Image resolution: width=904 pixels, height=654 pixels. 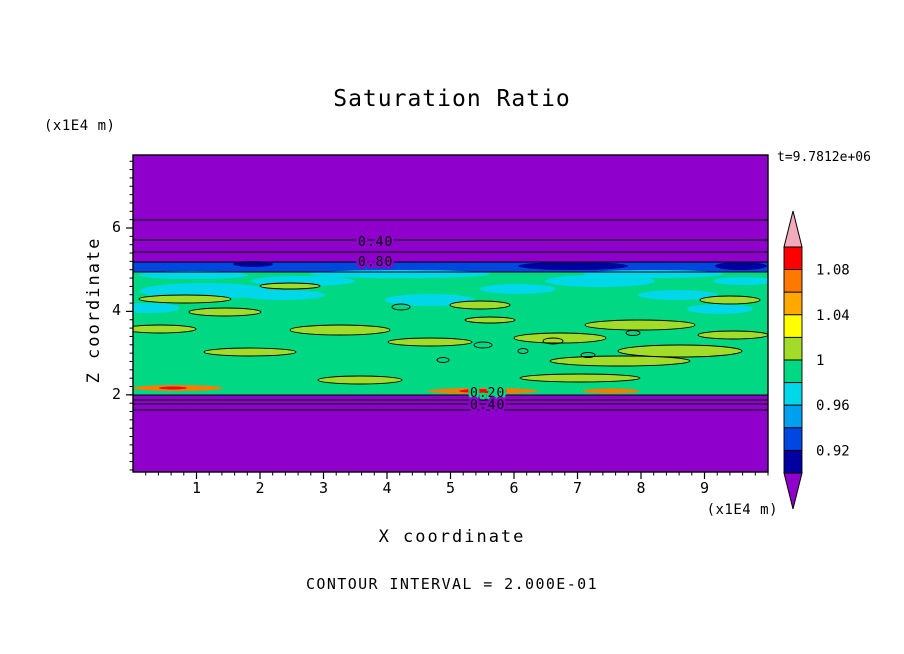 What do you see at coordinates (452, 584) in the screenshot?
I see `contour-interval-note: CONTOUR INTERVAL = 2.000E-01` at bounding box center [452, 584].